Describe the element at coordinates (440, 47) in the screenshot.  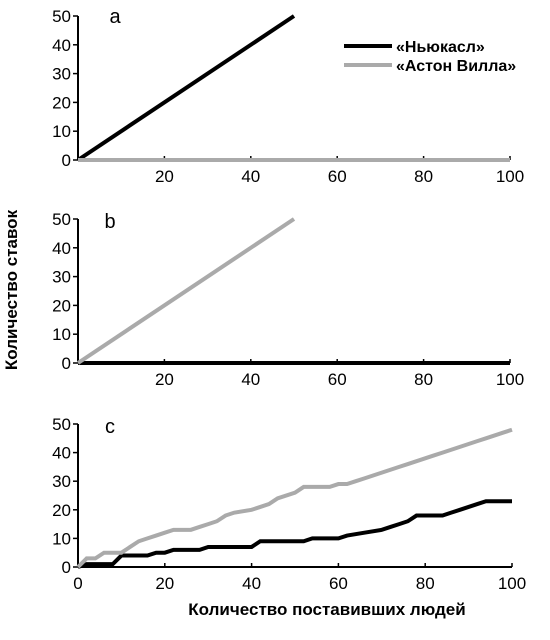
I see `legend-label: «Ньюкасл»` at that location.